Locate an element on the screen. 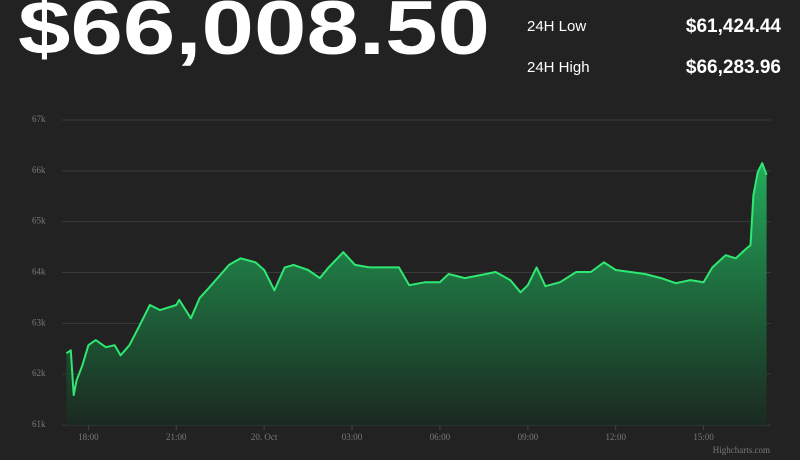  x-tick-label: 03:00 is located at coordinates (352, 437).